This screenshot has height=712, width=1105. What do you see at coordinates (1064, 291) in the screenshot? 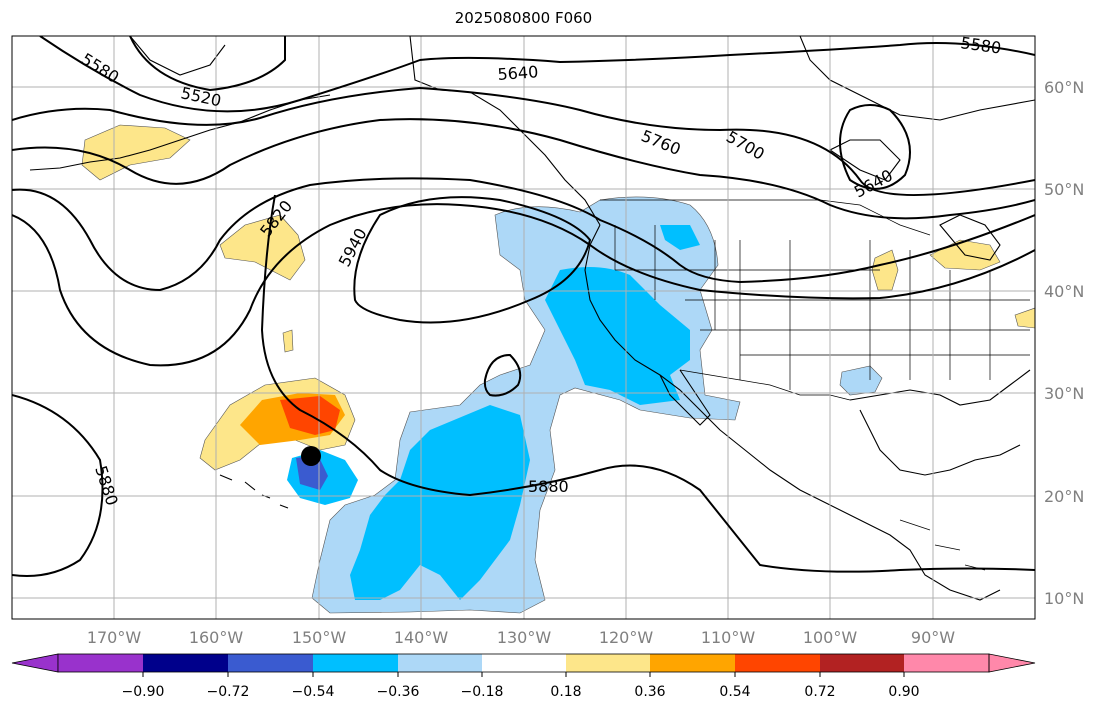
I see `lat-label: 40°N` at bounding box center [1064, 291].